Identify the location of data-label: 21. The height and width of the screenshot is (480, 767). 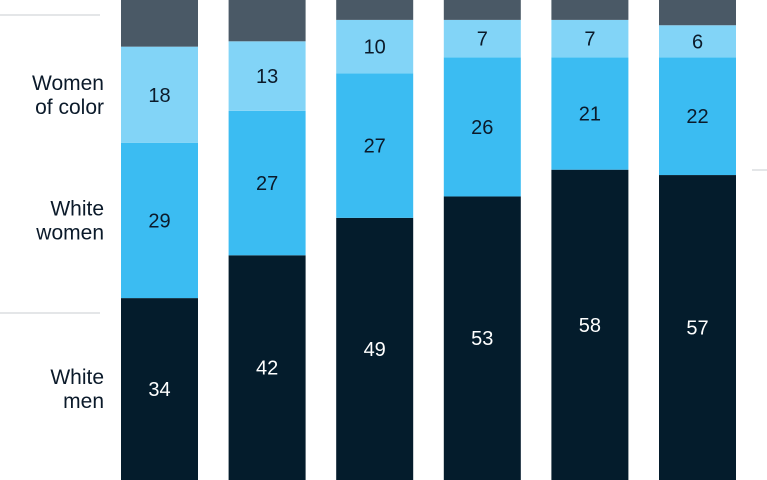
(590, 115).